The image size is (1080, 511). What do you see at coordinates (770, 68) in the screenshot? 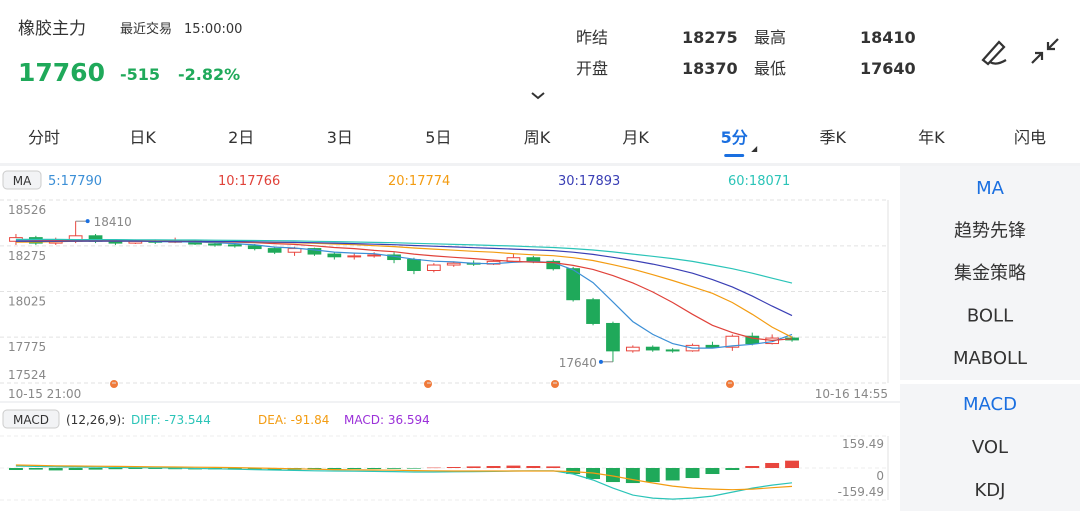
I see `stat-label: 最低` at bounding box center [770, 68].